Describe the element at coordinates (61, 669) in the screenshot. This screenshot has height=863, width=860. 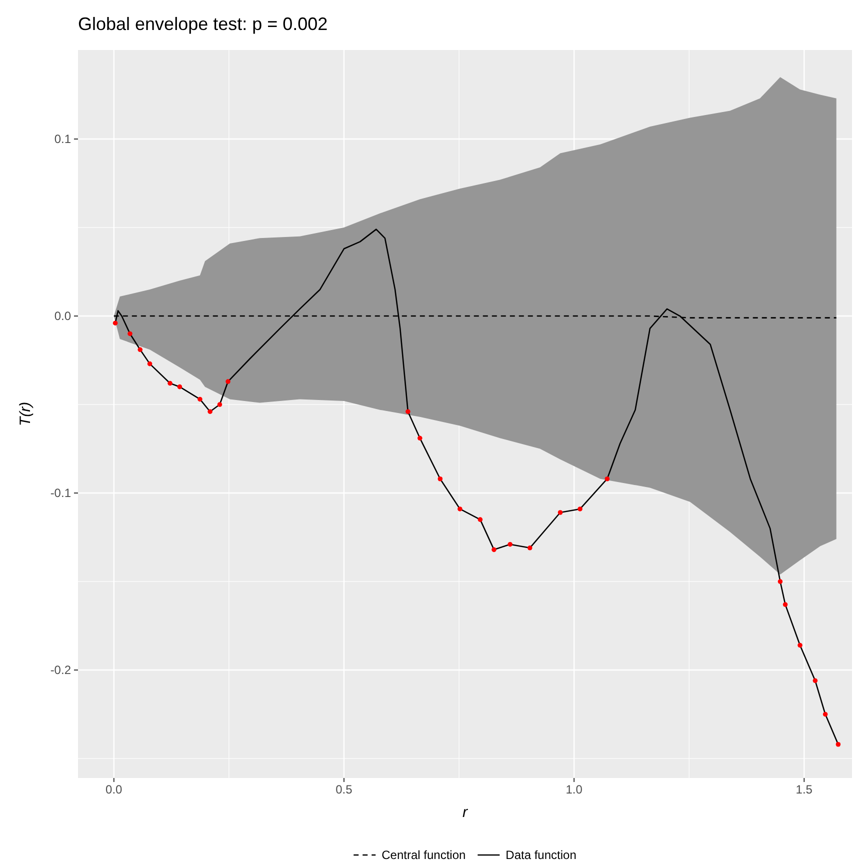
I see `y-tick-label: -0.2` at that location.